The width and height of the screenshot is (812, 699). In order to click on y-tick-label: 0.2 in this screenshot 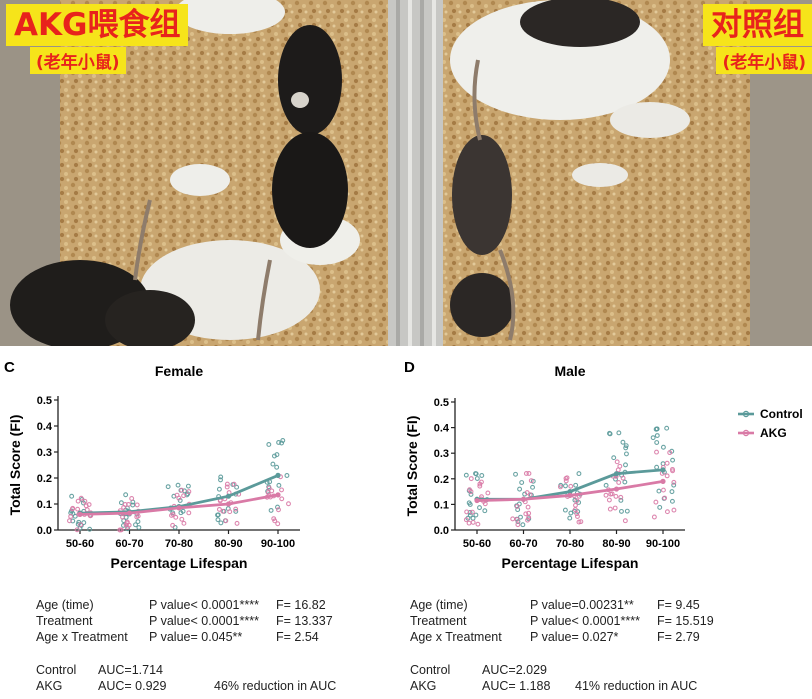, I will do `click(441, 480)`.